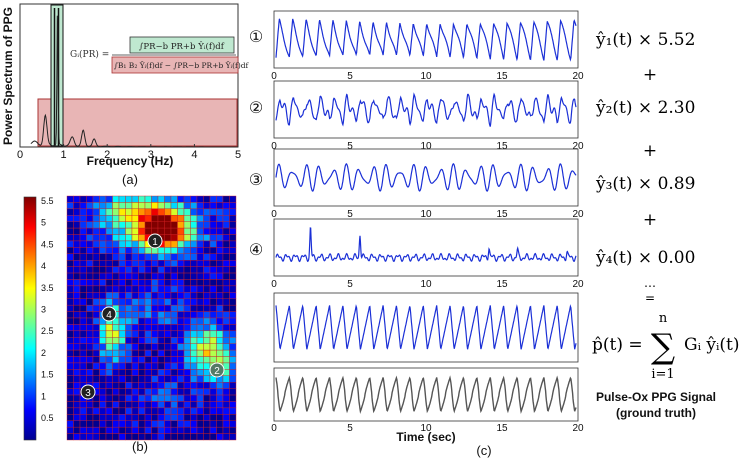  What do you see at coordinates (645, 184) in the screenshot?
I see `weight-label-3: ŷ₃(t) × 0.89` at bounding box center [645, 184].